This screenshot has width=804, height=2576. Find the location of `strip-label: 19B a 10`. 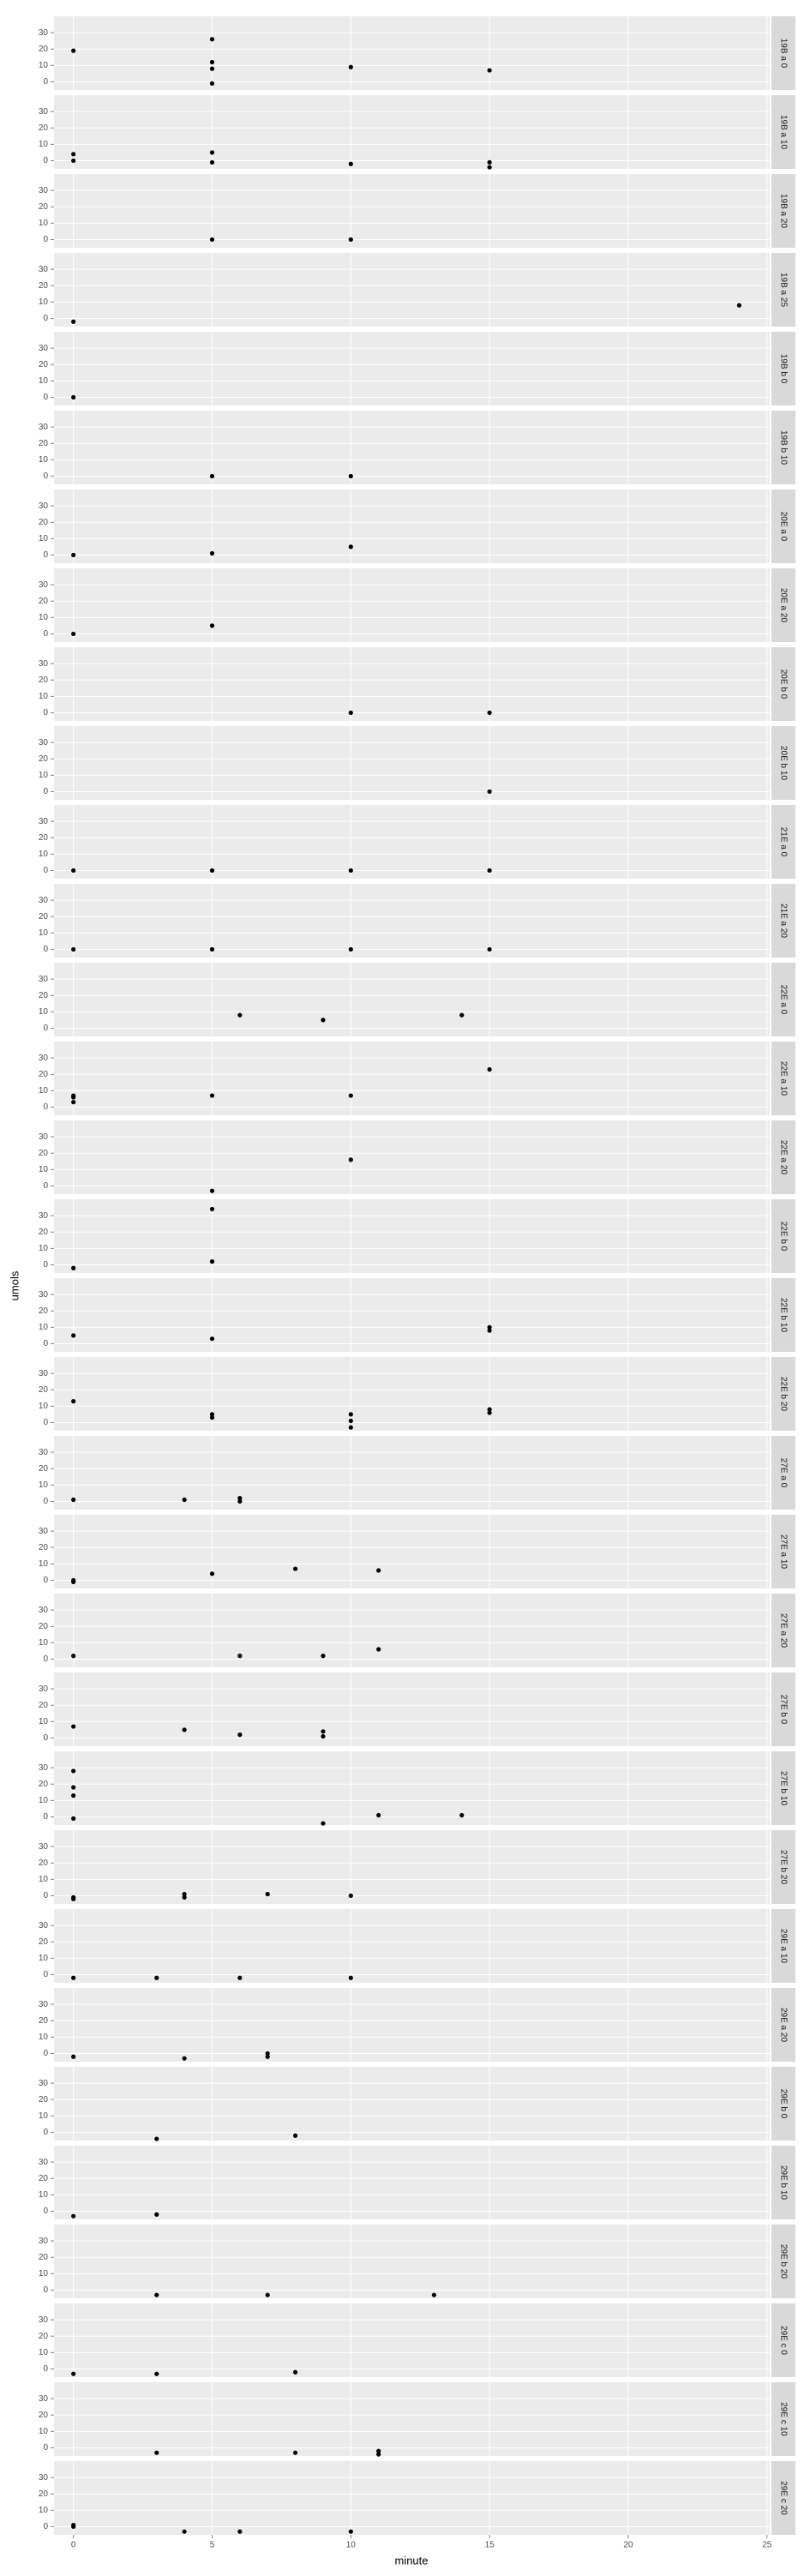

strip-label: 19B a 10 is located at coordinates (783, 132).